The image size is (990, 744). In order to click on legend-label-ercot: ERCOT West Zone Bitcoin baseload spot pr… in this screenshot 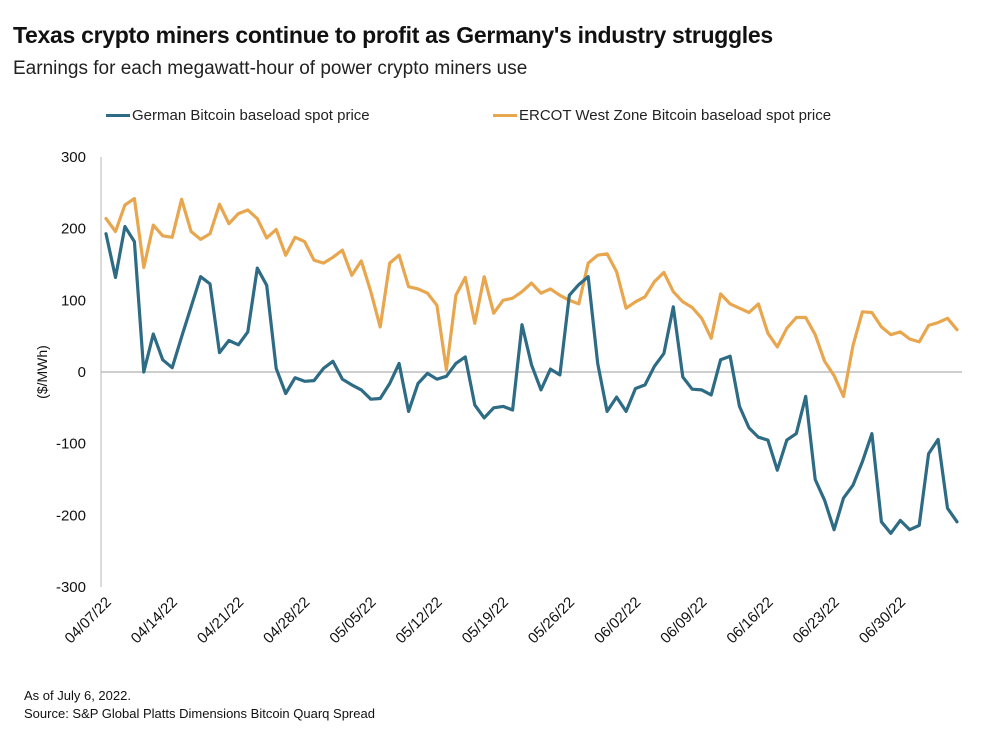, I will do `click(675, 115)`.